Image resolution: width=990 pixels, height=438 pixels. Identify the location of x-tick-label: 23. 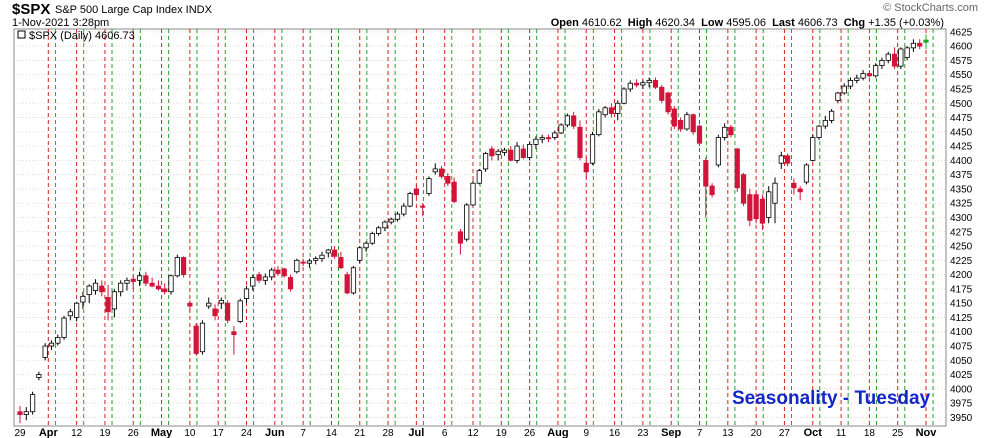
(643, 433).